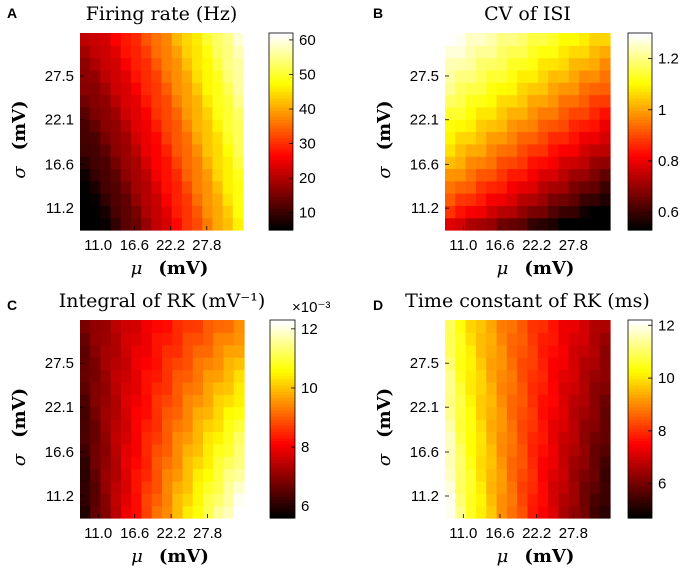 Image resolution: width=686 pixels, height=582 pixels. What do you see at coordinates (536, 556) in the screenshot?
I see `x-axis-label: μ (mV)` at bounding box center [536, 556].